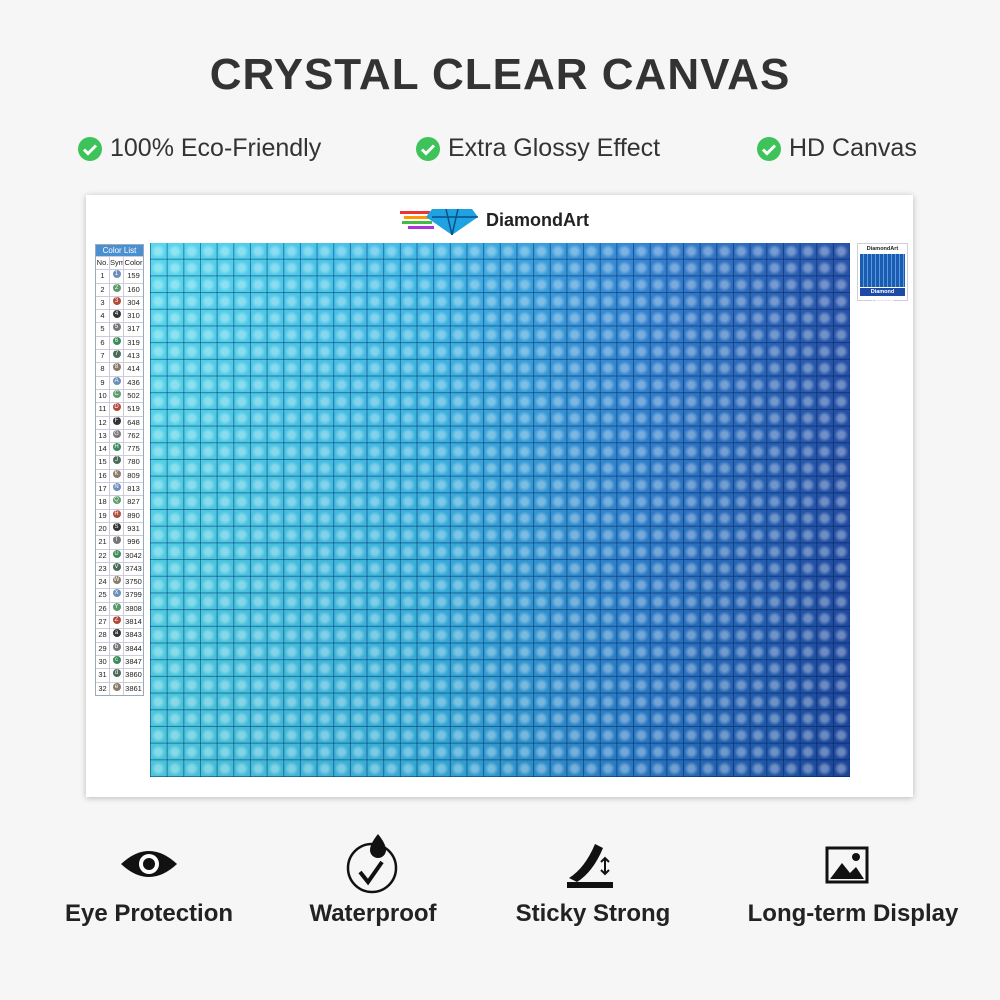 This screenshot has width=1000, height=1000. I want to click on color-symbol: J, so click(116, 460).